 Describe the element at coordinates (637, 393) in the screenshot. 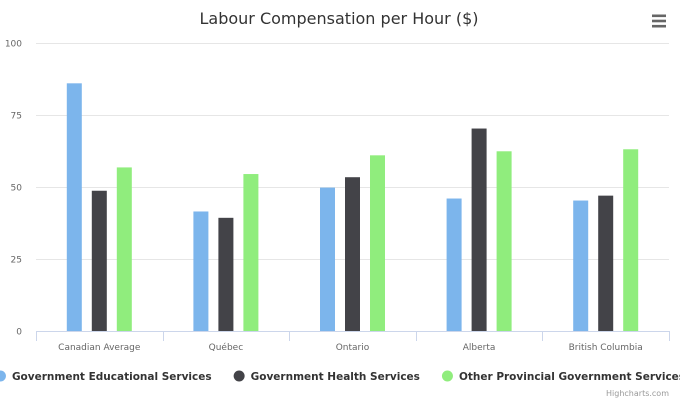

I see `credits-link: Highcharts.com` at that location.